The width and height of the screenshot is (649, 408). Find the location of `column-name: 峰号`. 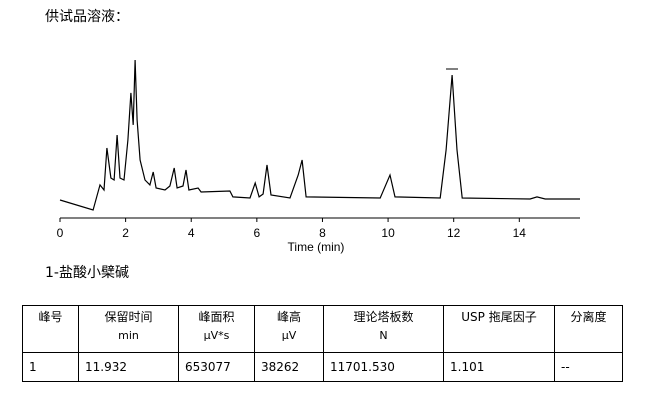

column-name: 峰号 is located at coordinates (50, 317).